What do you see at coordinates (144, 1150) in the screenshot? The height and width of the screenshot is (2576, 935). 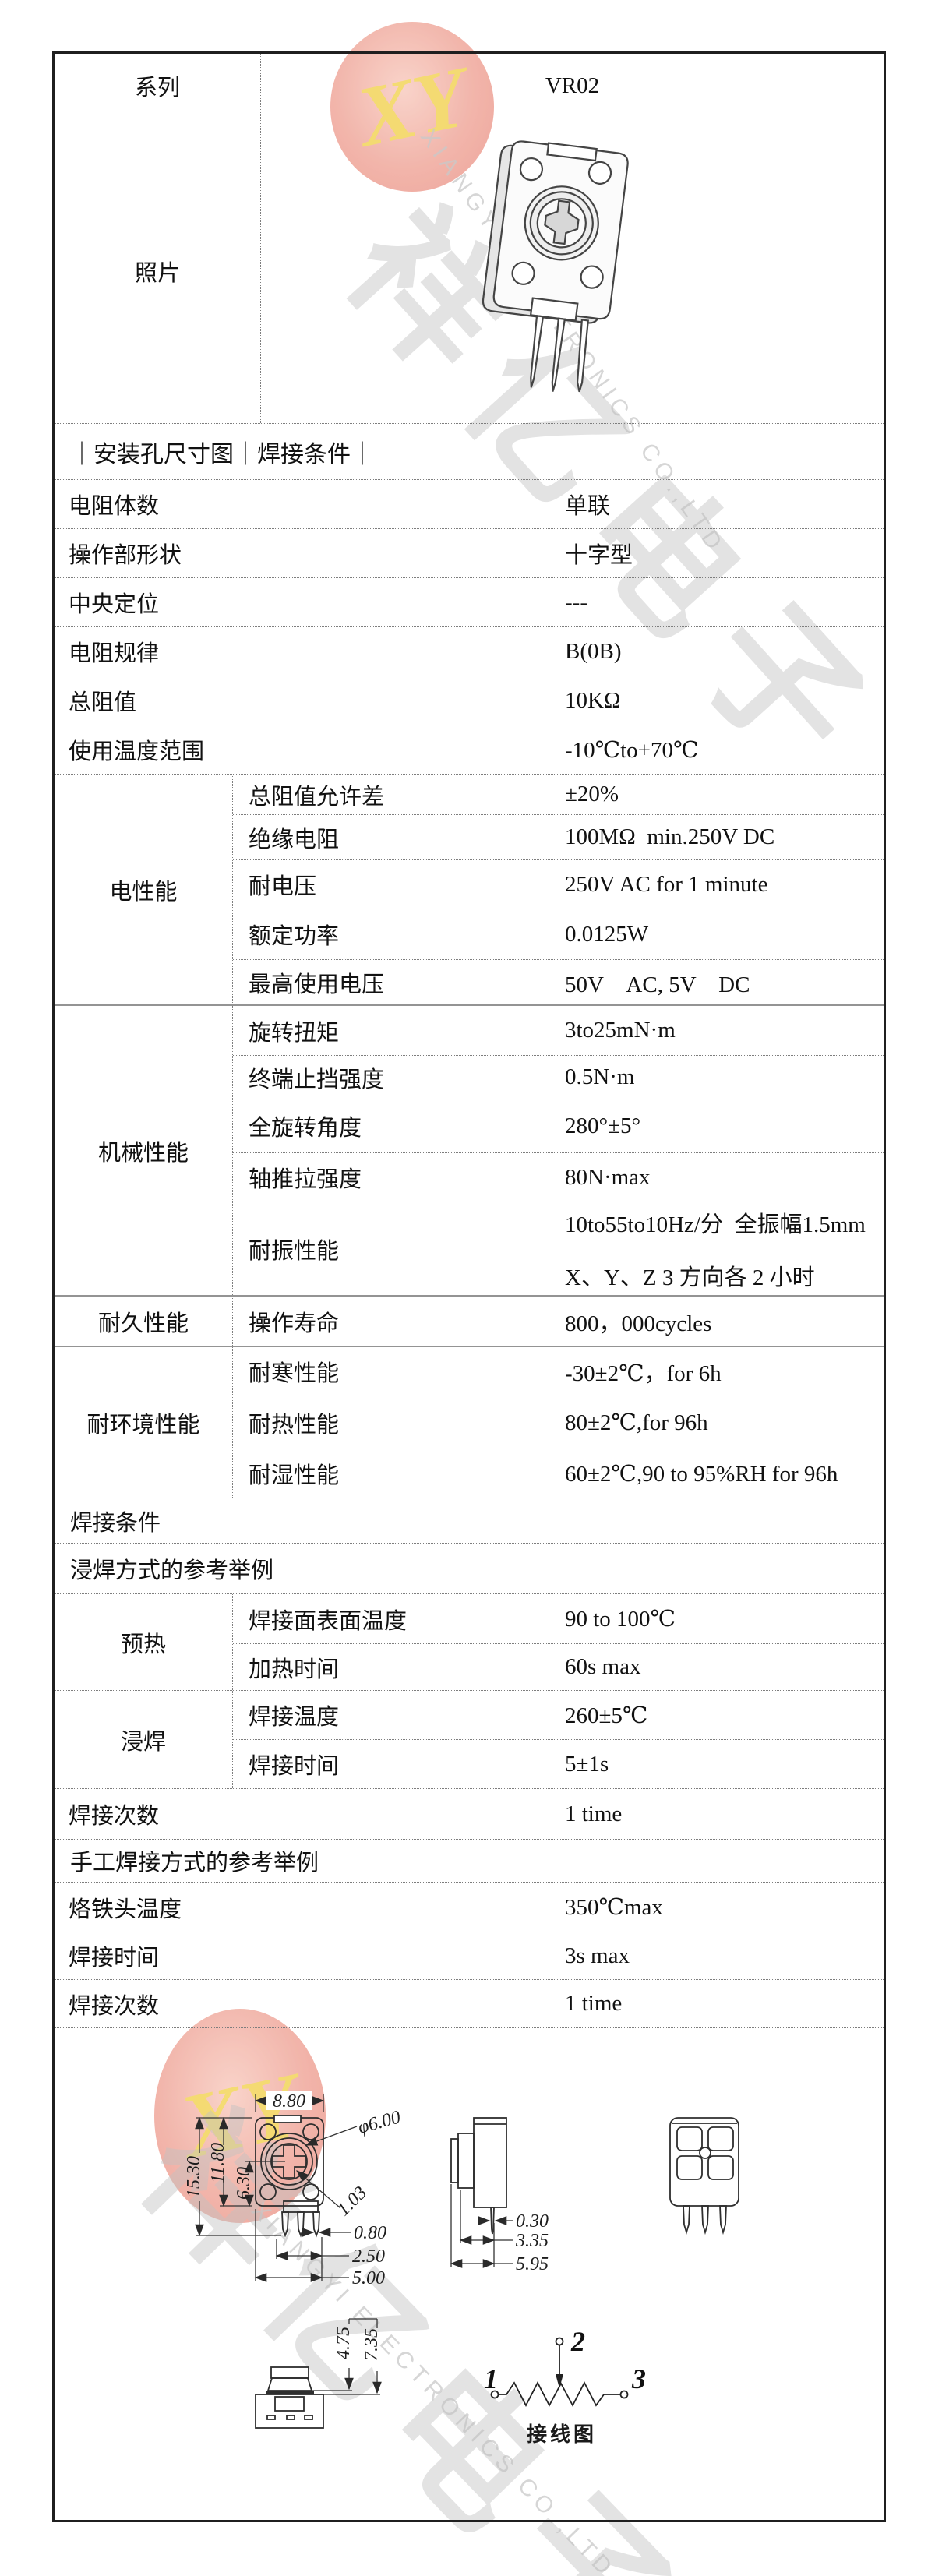 I see `group-label: 机械性能` at bounding box center [144, 1150].